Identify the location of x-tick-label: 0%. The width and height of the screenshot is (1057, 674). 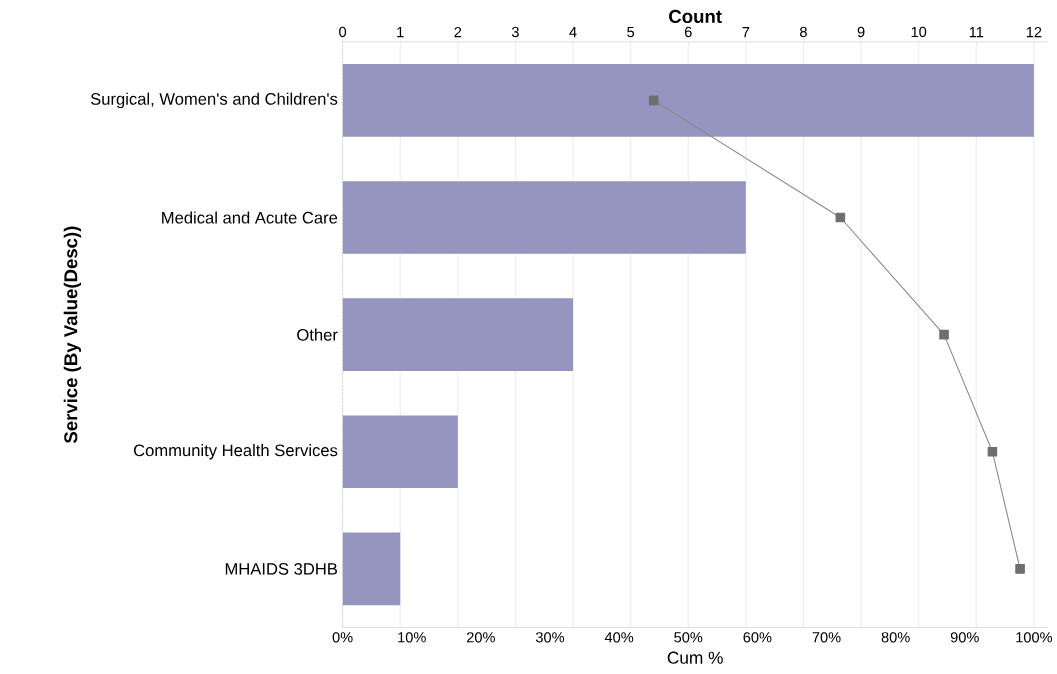
(342, 637).